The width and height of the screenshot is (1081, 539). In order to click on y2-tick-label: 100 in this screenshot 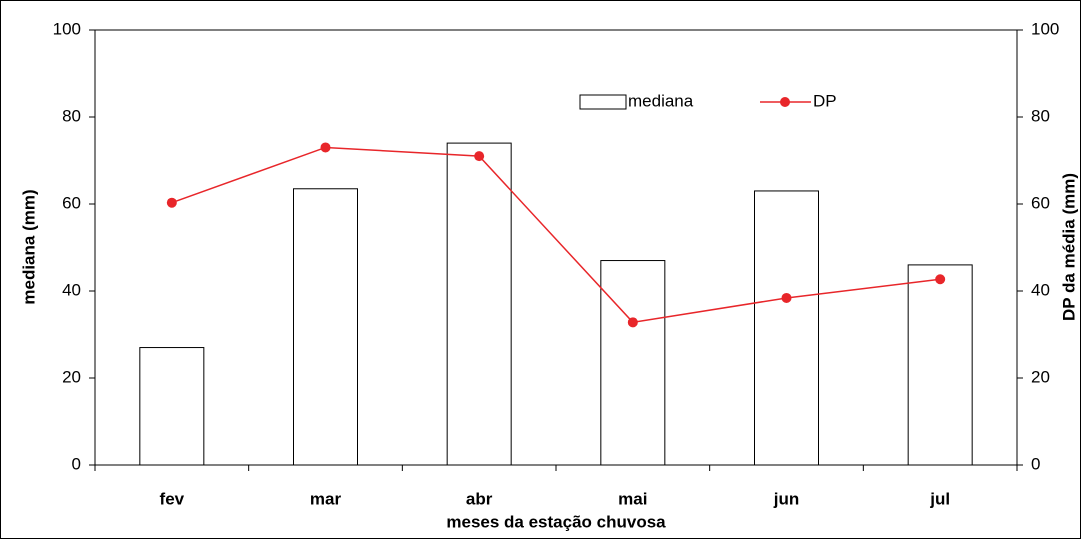, I will do `click(1045, 28)`.